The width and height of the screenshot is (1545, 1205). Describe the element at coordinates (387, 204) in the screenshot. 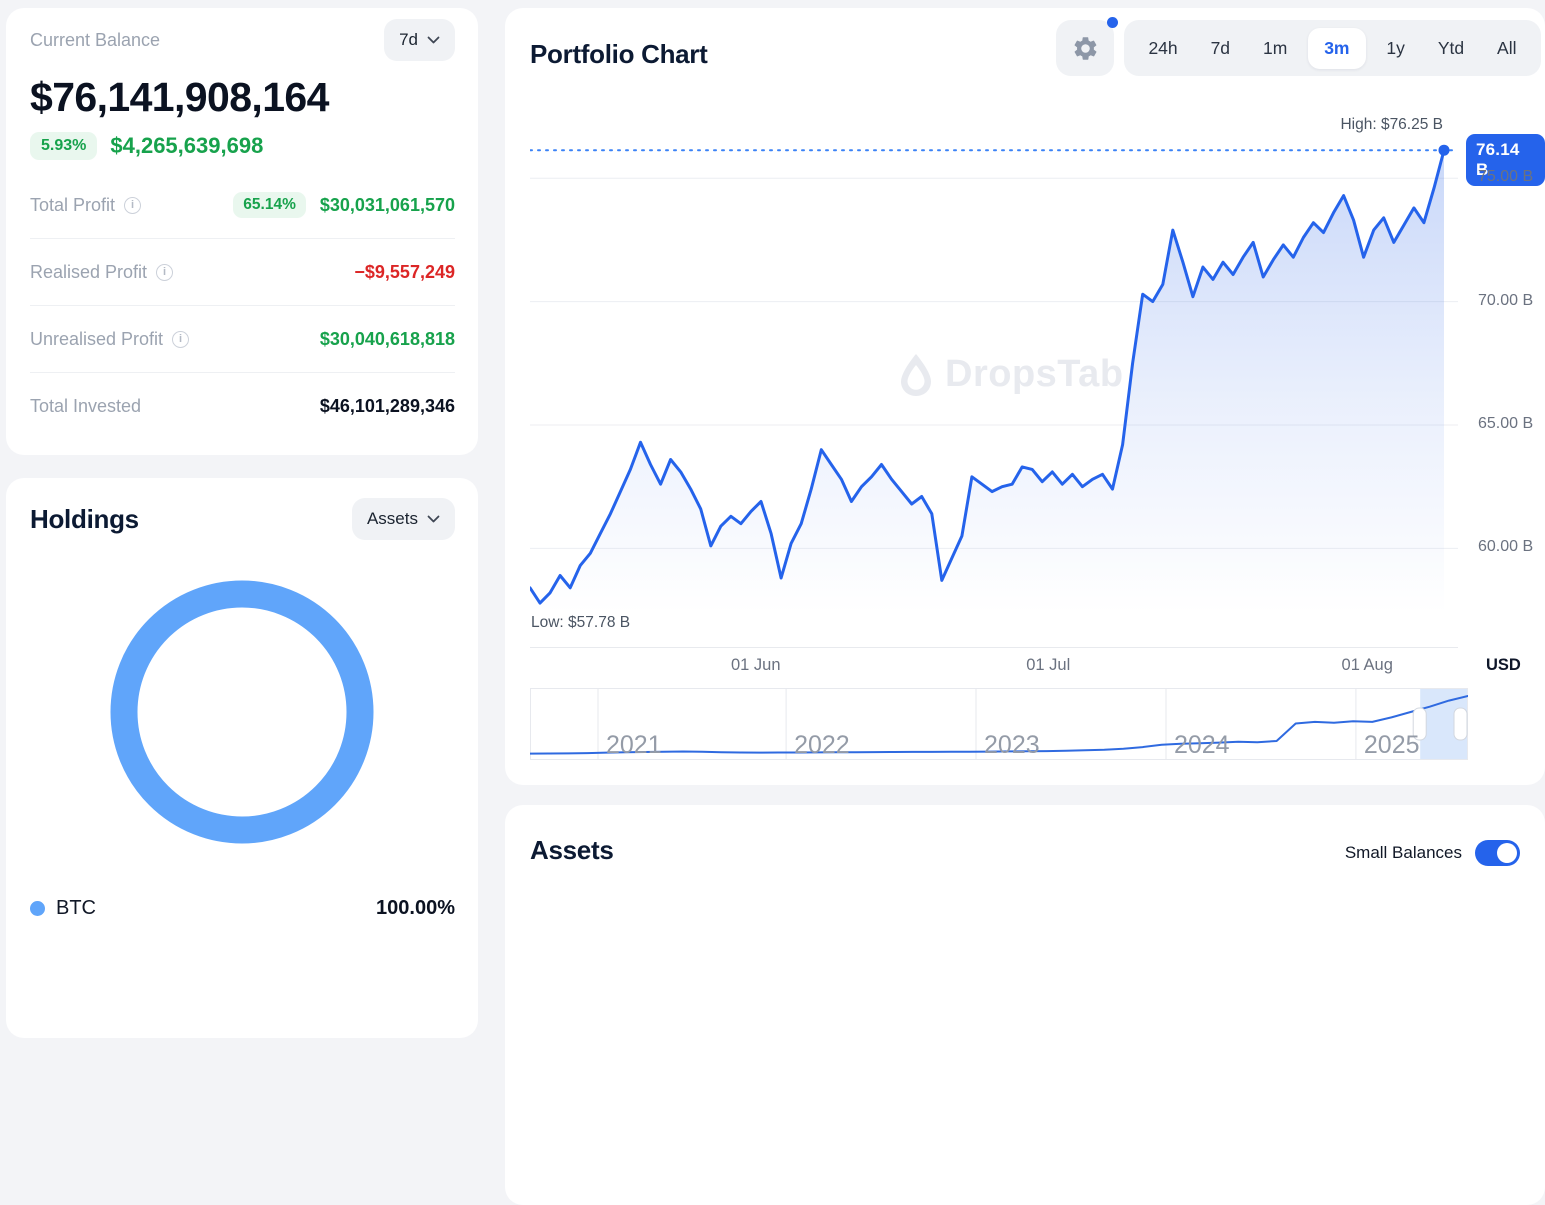

I see `stat-value: $30,031,061,570` at that location.